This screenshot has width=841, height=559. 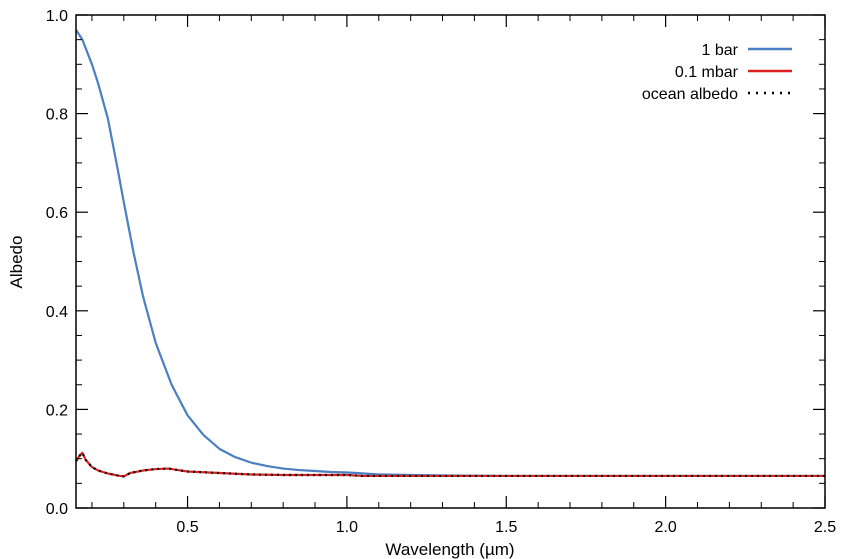 I want to click on legend-label-3: ocean albedo, so click(x=690, y=94).